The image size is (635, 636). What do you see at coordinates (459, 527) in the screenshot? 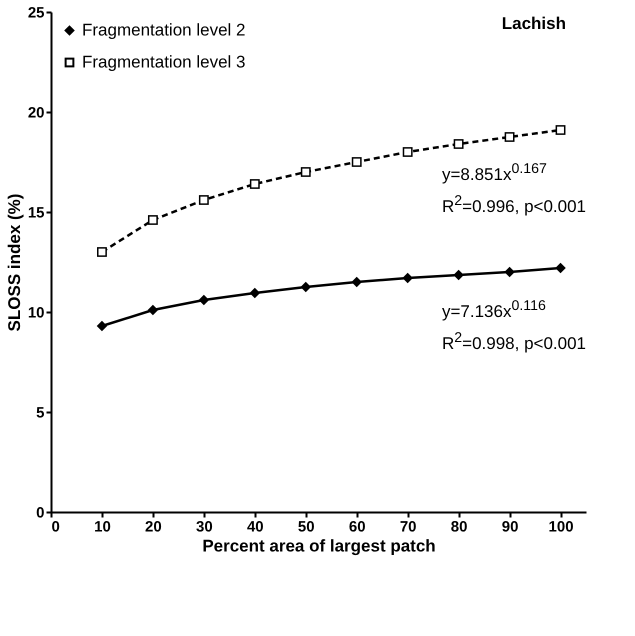
I see `x-tick-label: 80` at bounding box center [459, 527].